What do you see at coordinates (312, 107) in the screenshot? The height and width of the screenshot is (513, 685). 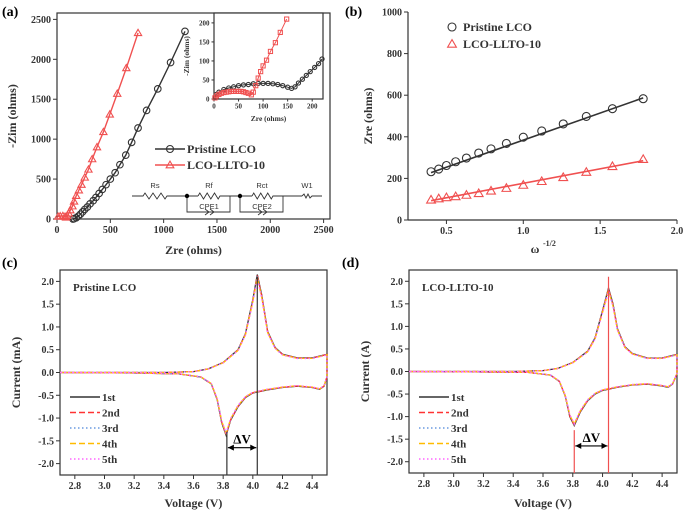 I see `x-tick-label: 200` at bounding box center [312, 107].